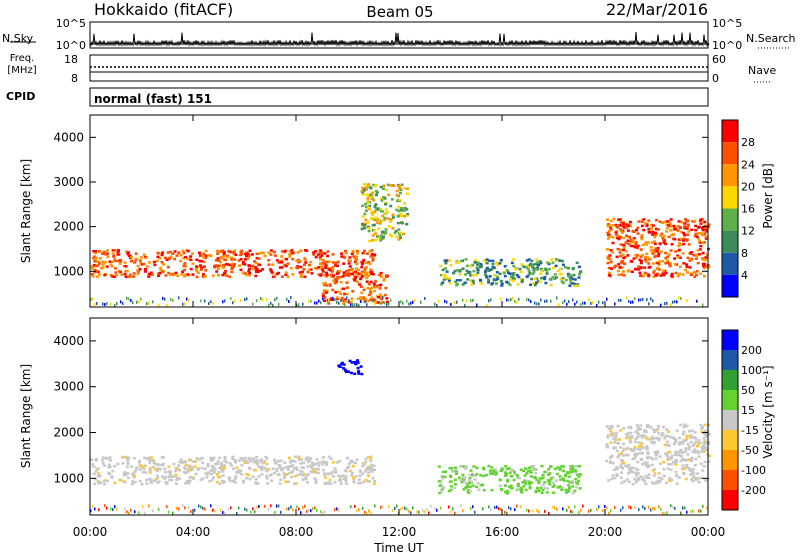 Image resolution: width=800 pixels, height=554 pixels. Describe the element at coordinates (357, 97) in the screenshot. I see `cpid-panel: CPID normal (fast) 151` at that location.